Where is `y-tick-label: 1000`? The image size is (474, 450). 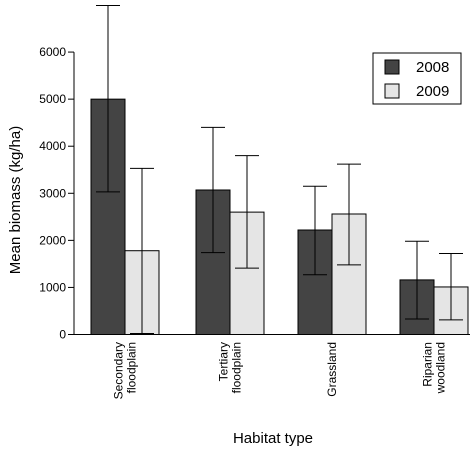 y-tick-label: 1000 is located at coordinates (52, 287).